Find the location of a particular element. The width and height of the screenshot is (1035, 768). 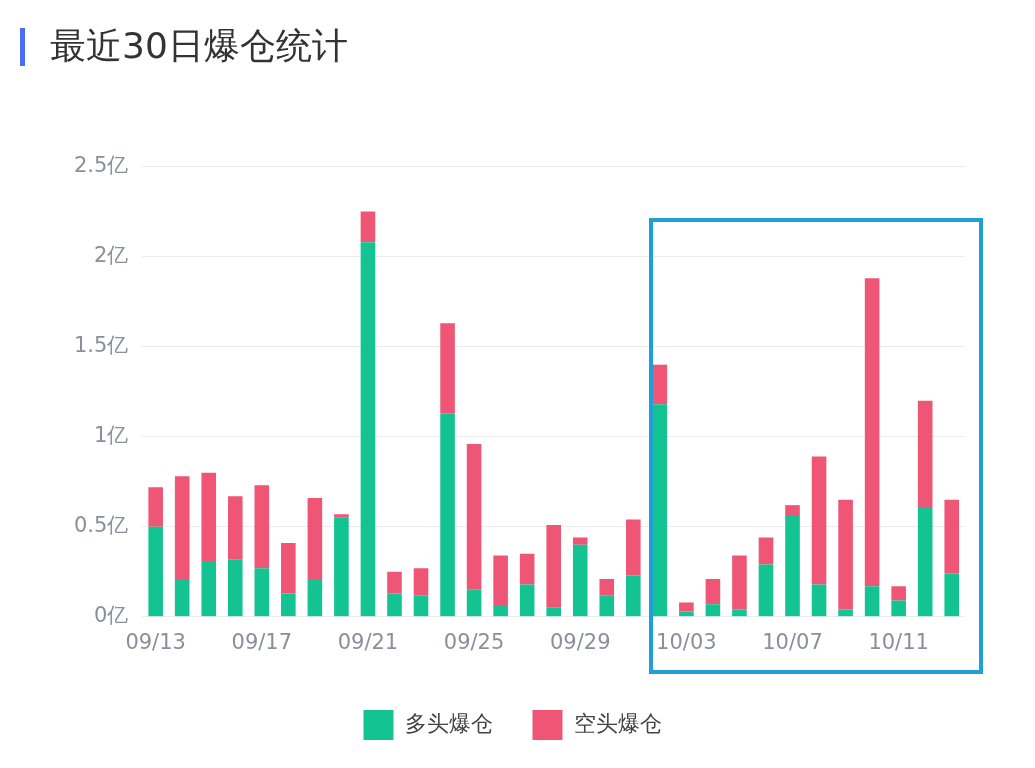

y-tick-label: 2亿 is located at coordinates (111, 255).